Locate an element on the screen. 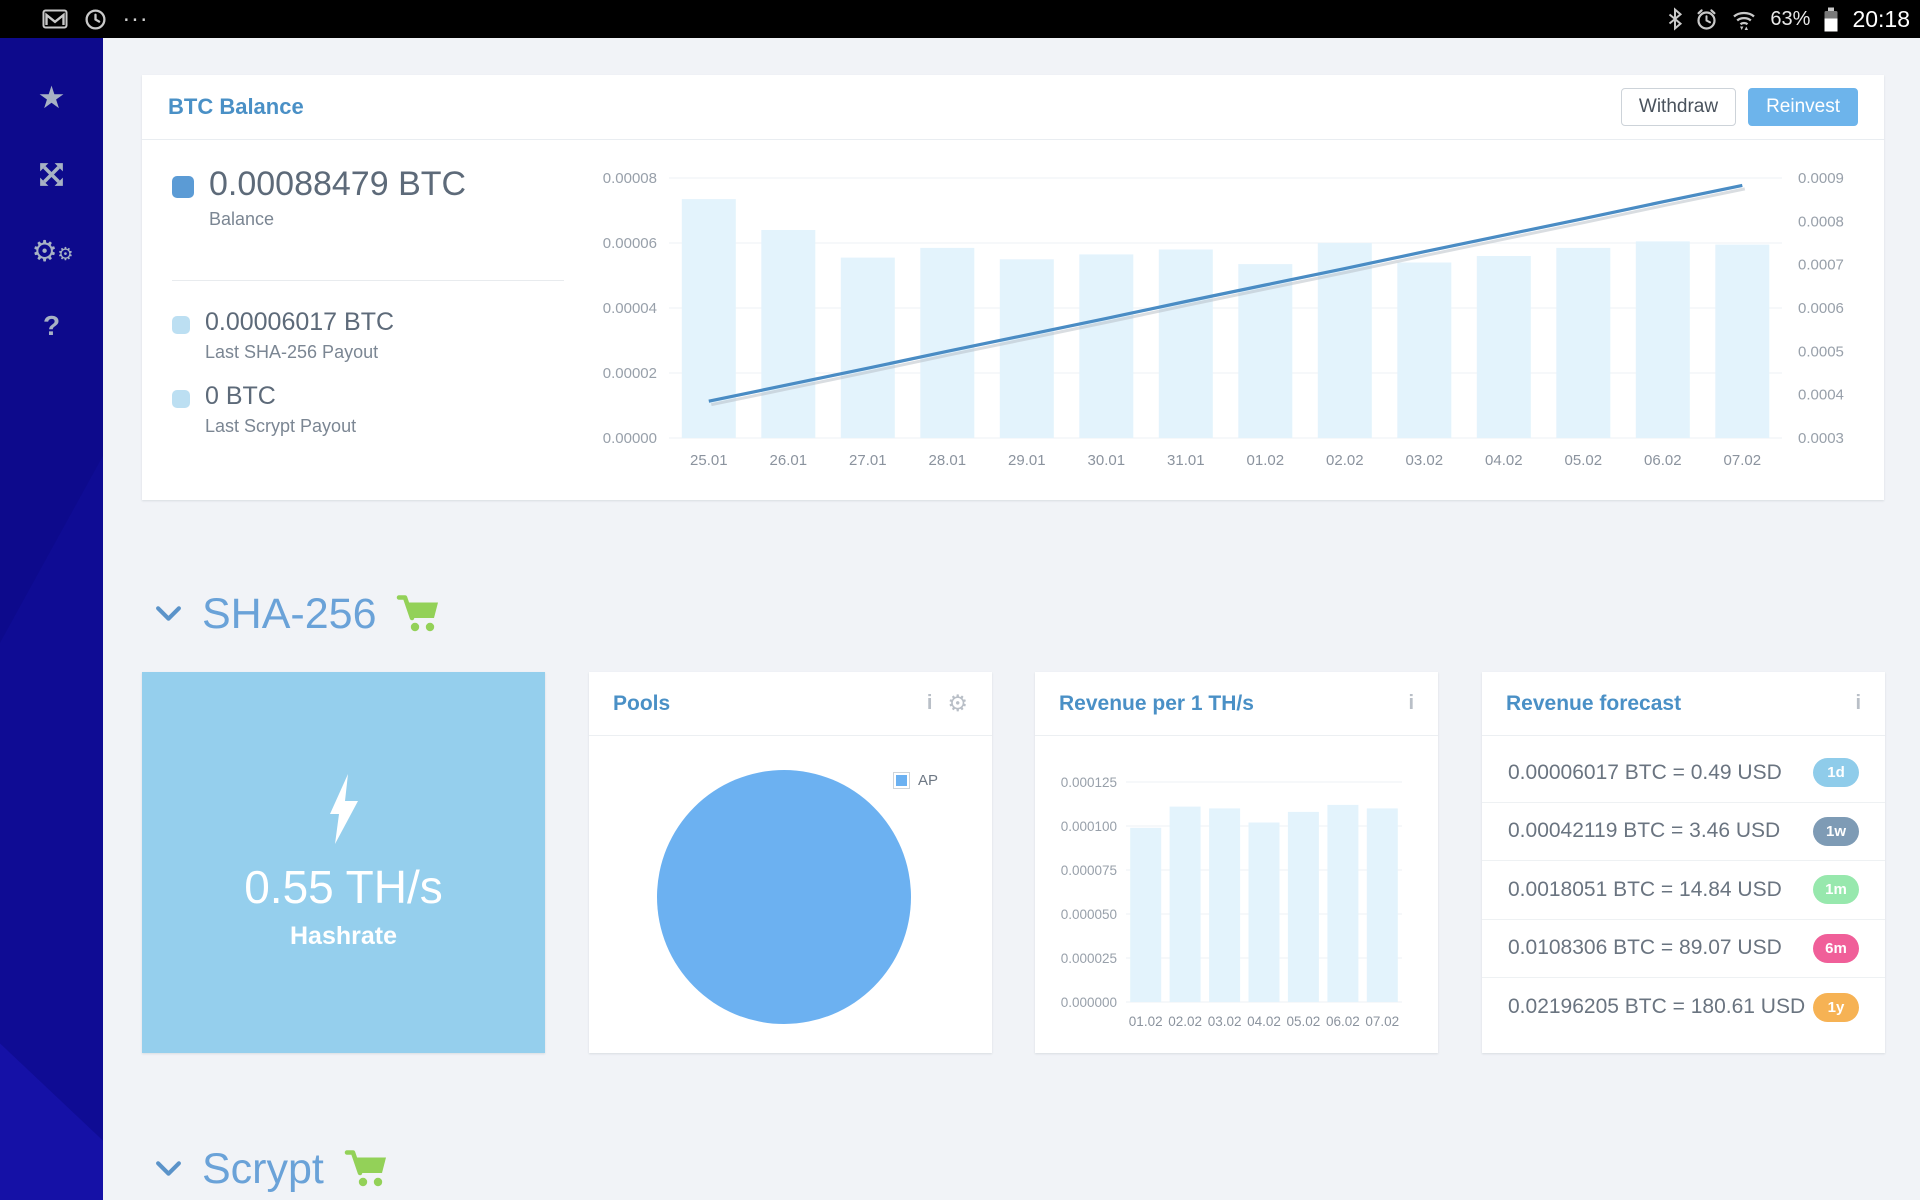 This screenshot has height=1200, width=1920. section-scrypt-toggle: Scrypt is located at coordinates (272, 1169).